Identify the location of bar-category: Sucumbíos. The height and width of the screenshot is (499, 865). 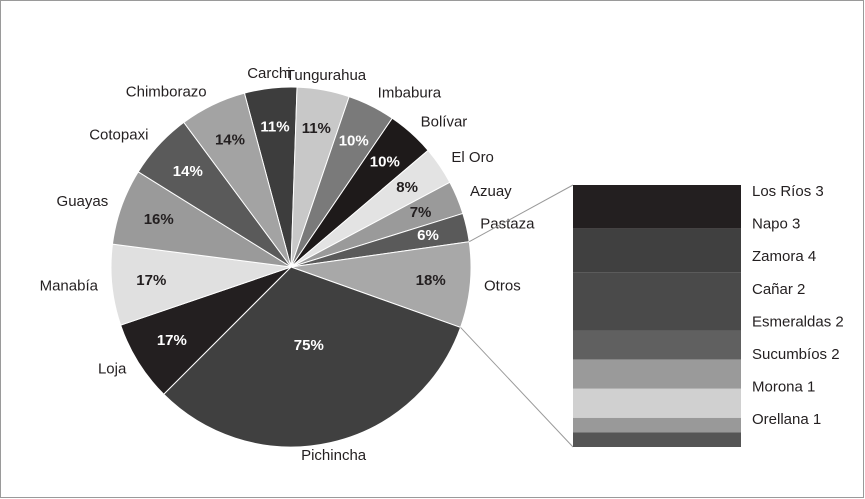
(789, 354).